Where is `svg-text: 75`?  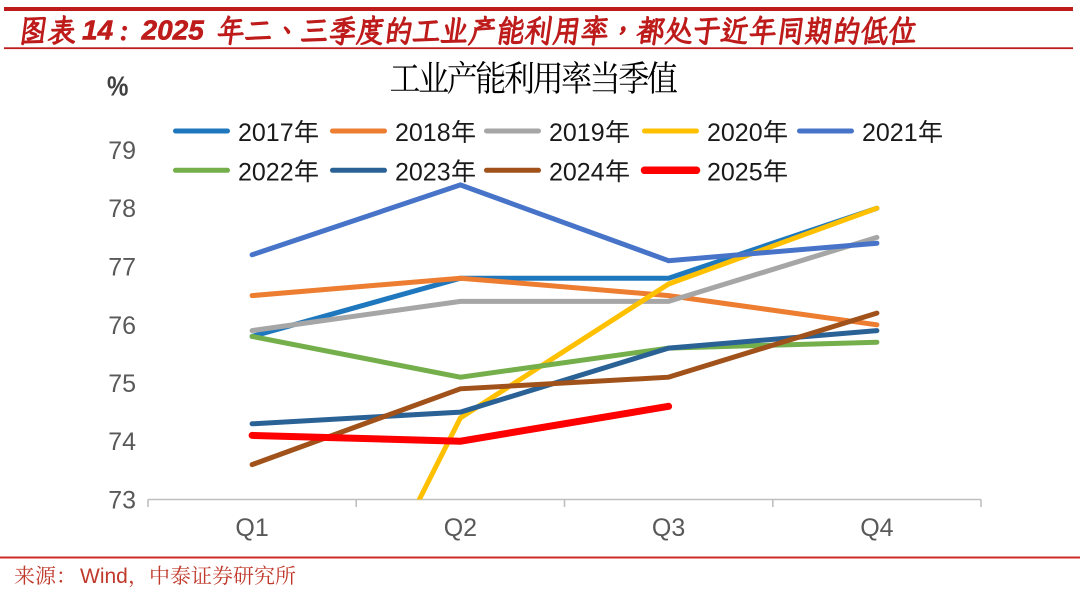
svg-text: 75 is located at coordinates (122, 384).